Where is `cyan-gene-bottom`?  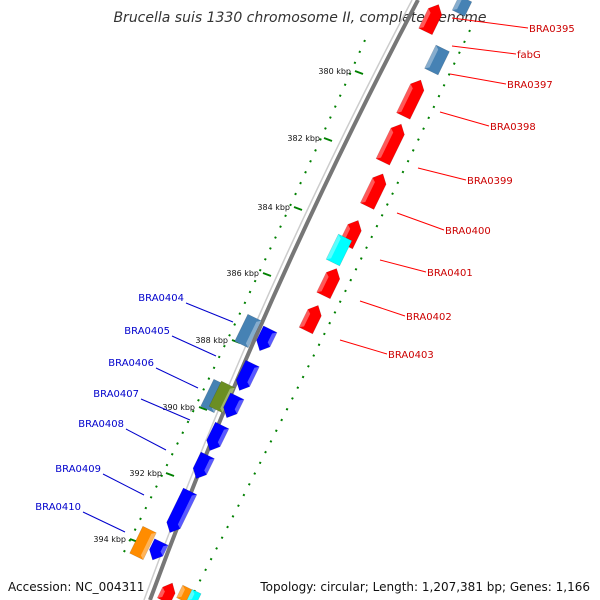
cyan-gene-bottom is located at coordinates (194, 594).